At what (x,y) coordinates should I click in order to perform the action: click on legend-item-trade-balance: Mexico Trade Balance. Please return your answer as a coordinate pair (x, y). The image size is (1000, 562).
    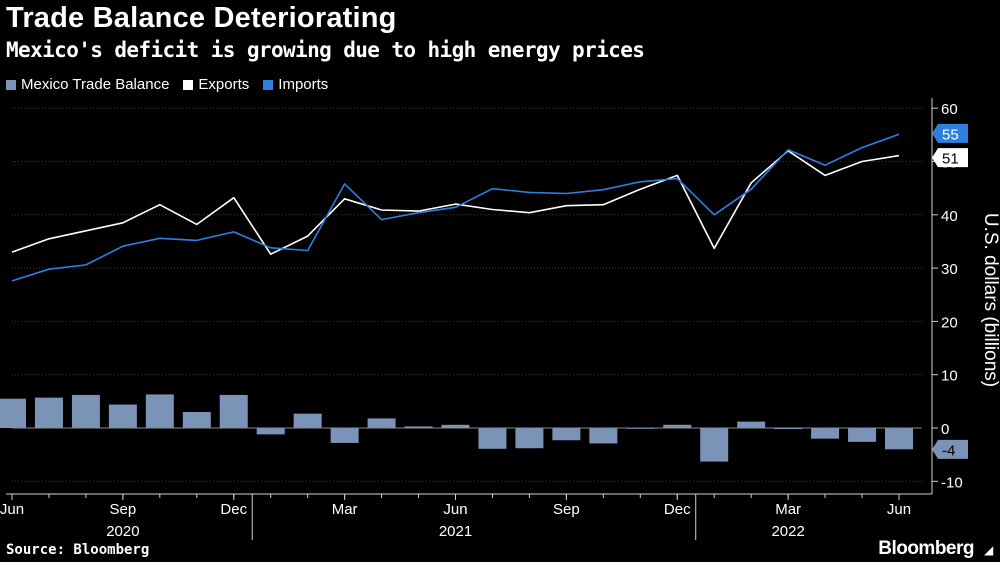
    Looking at the image, I should click on (87, 84).